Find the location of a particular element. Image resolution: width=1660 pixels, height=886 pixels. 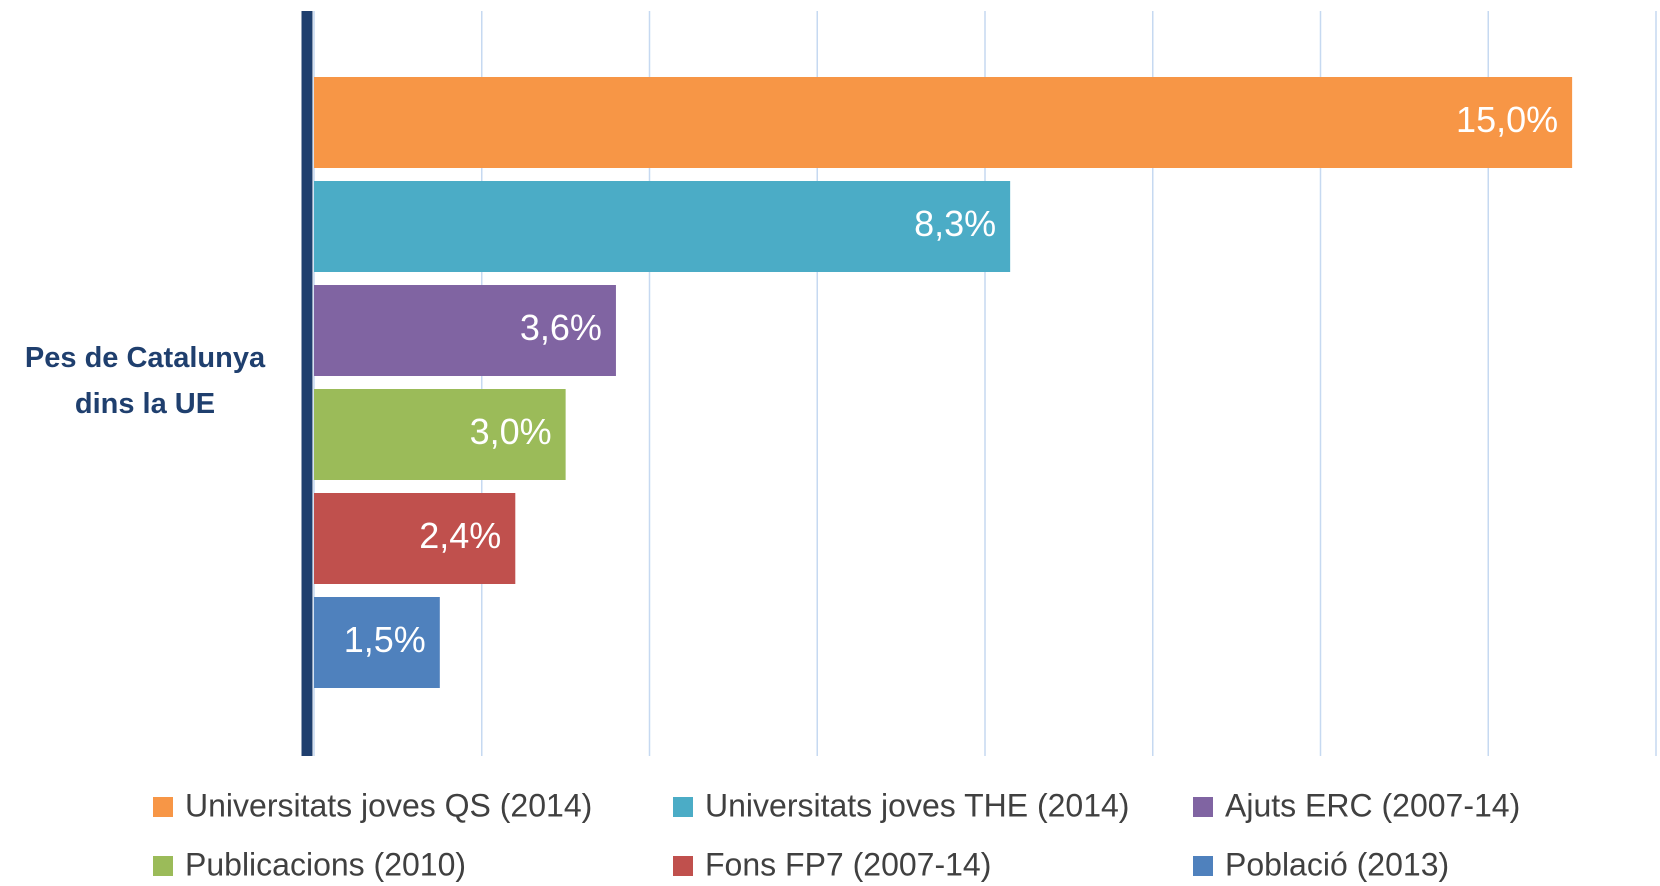

category-label: Pes de Catalunya dins la UE is located at coordinates (145, 381).